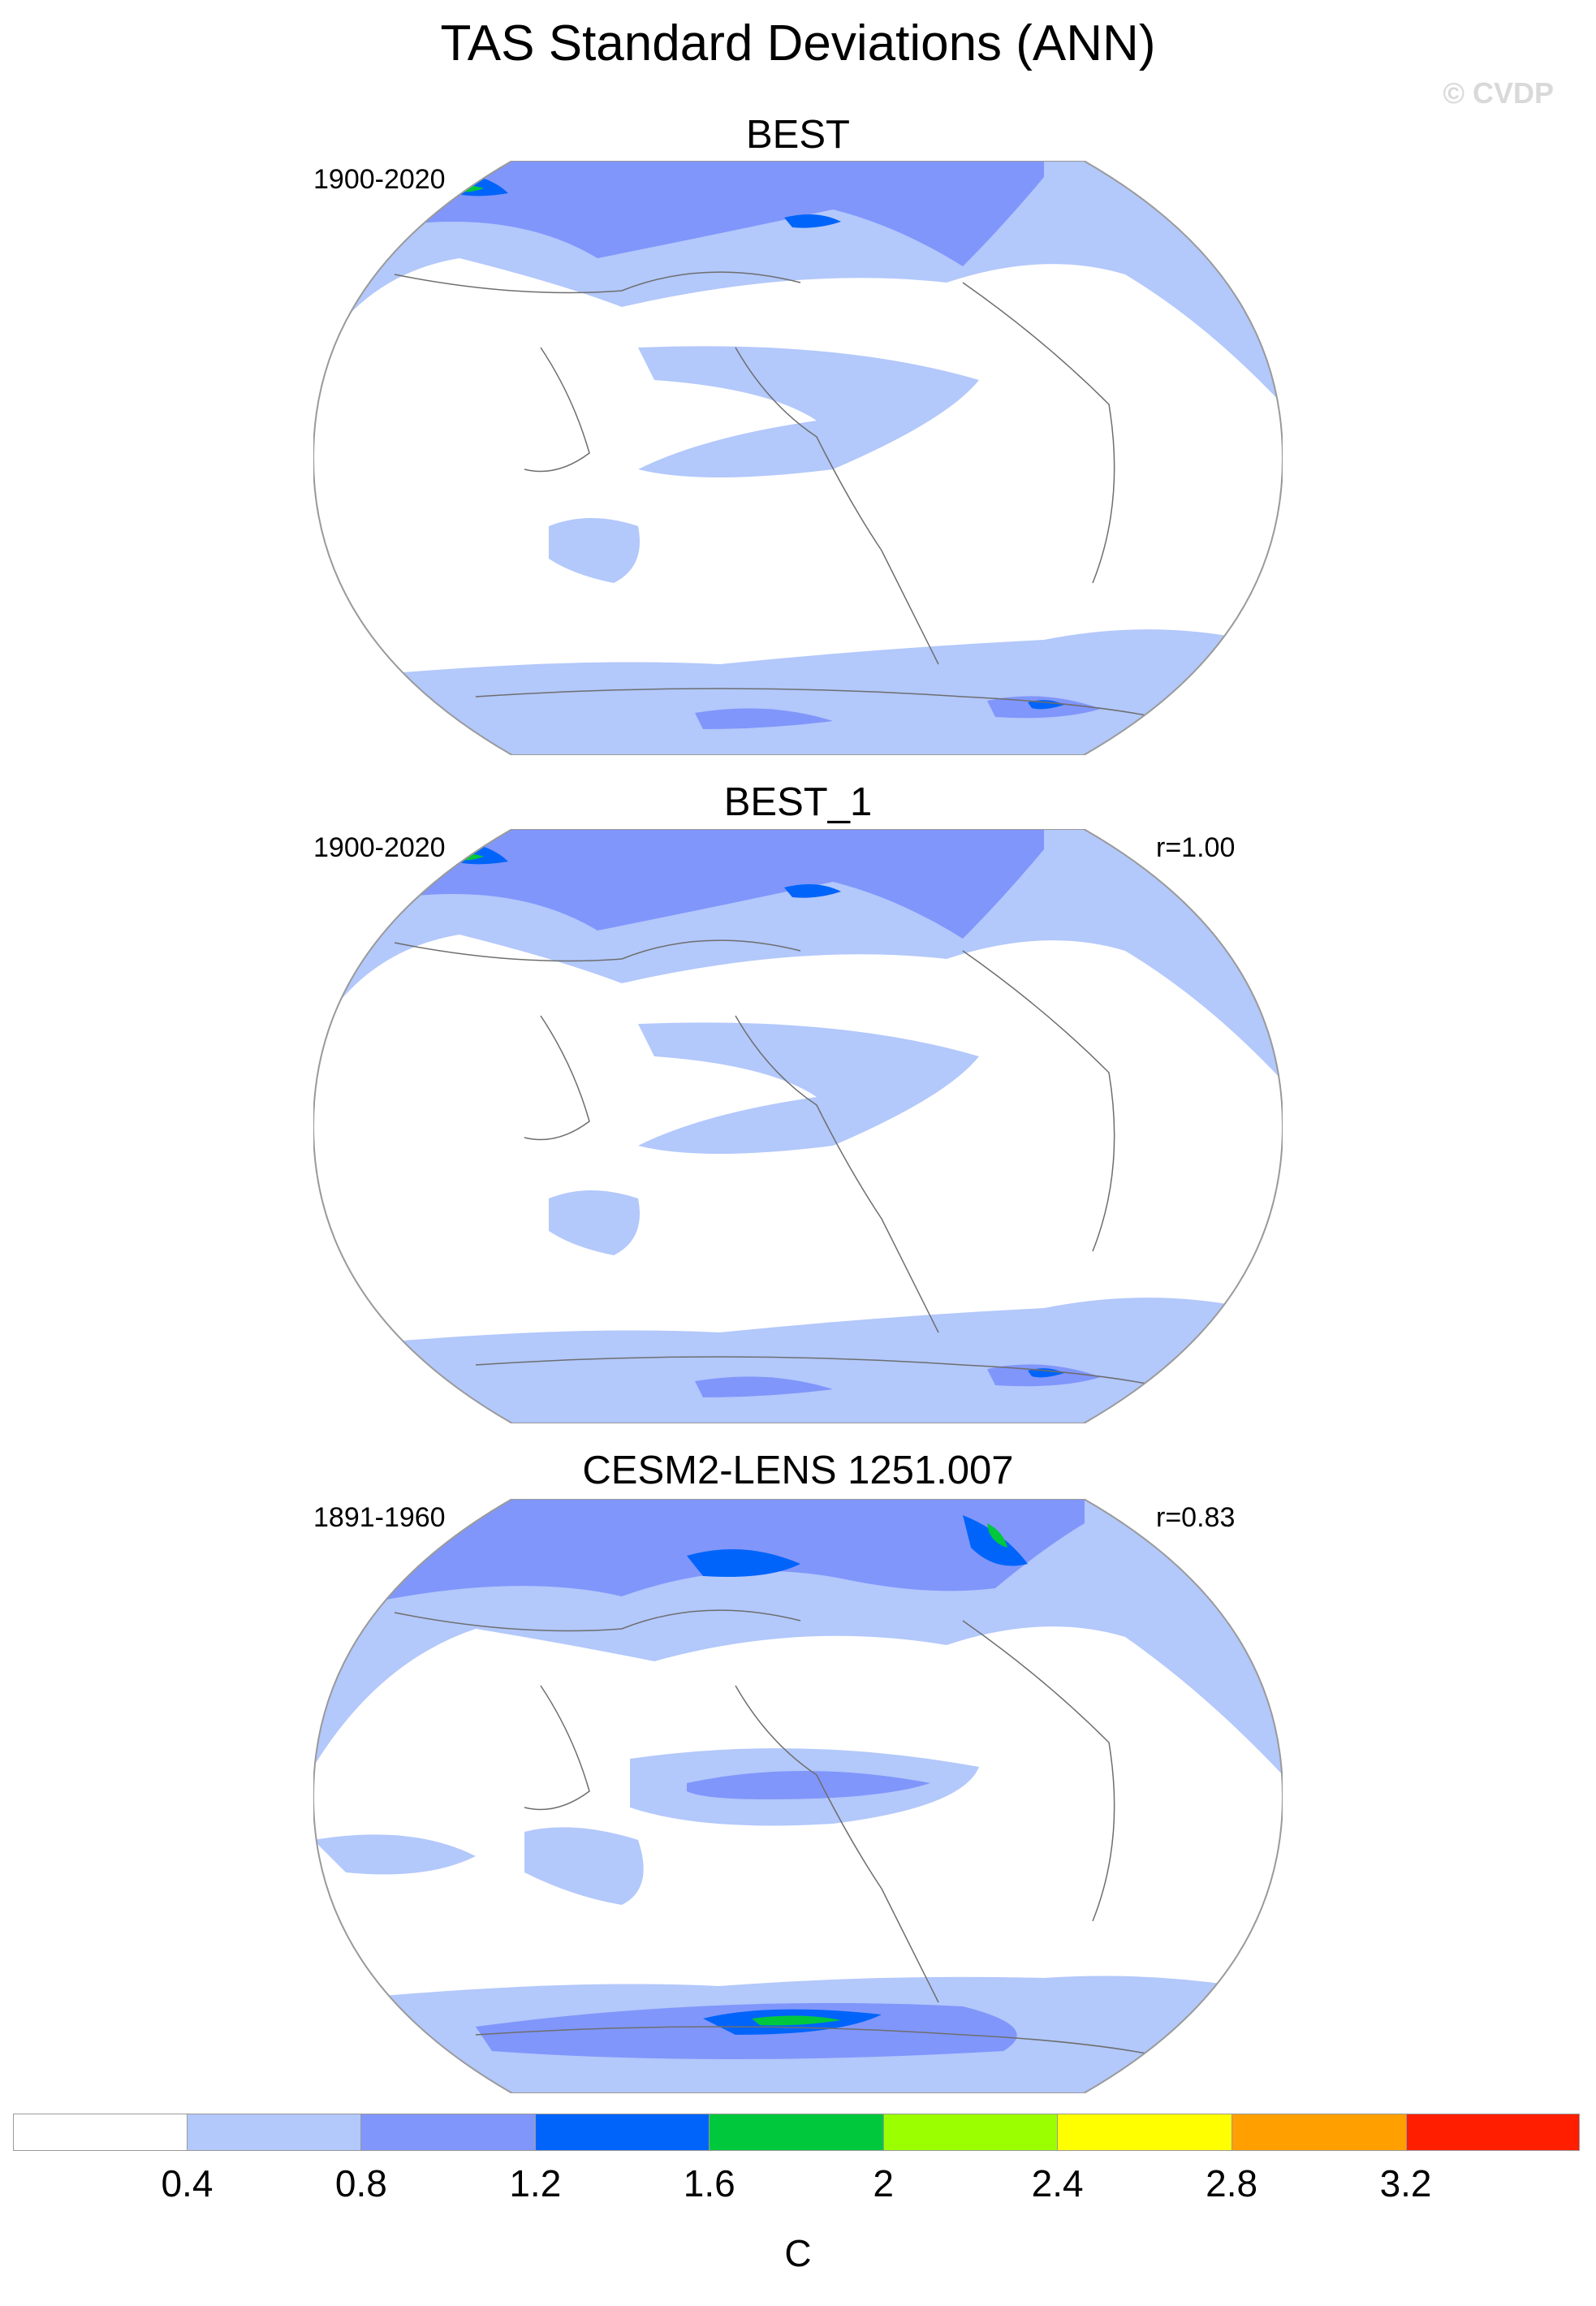 The height and width of the screenshot is (2306, 1596). I want to click on colorbar-tick-label: 0.8, so click(360, 2183).